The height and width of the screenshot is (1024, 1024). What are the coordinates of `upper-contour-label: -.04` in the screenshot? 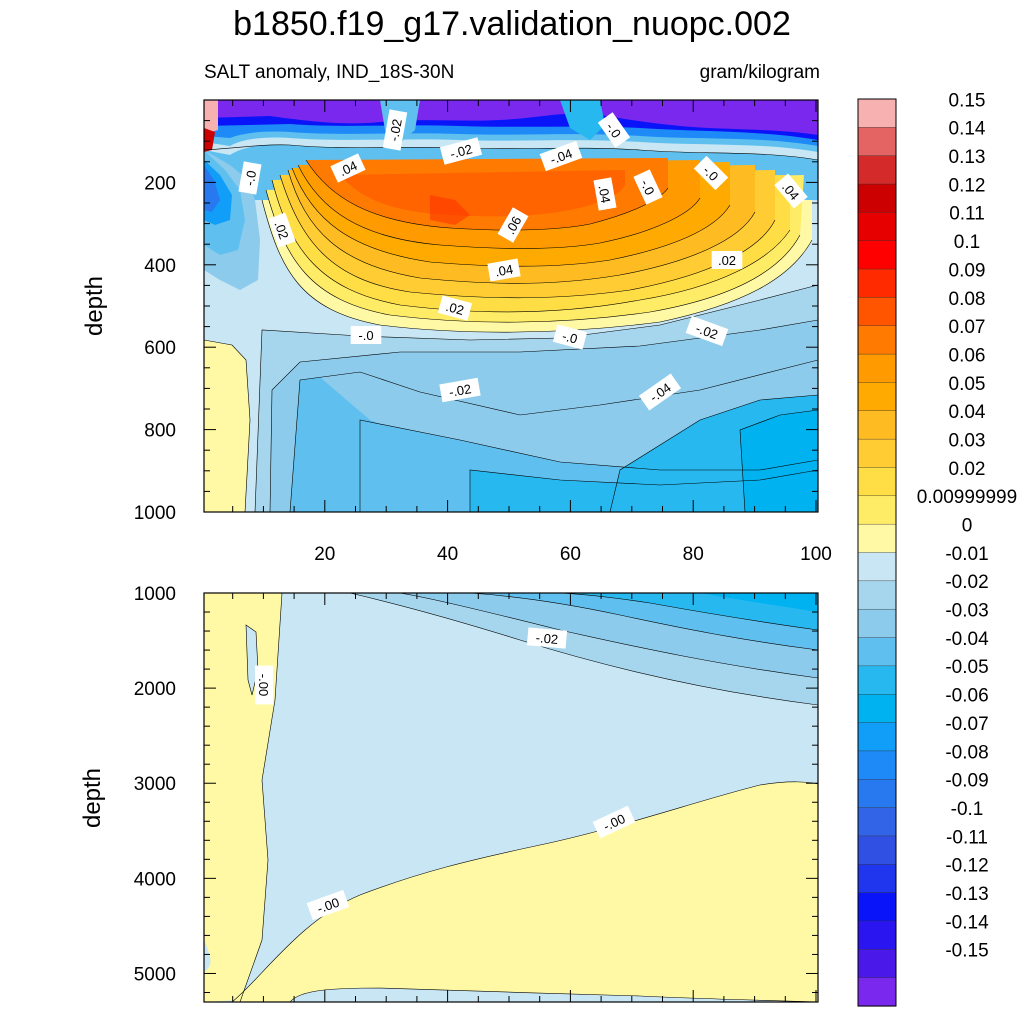 It's located at (561, 156).